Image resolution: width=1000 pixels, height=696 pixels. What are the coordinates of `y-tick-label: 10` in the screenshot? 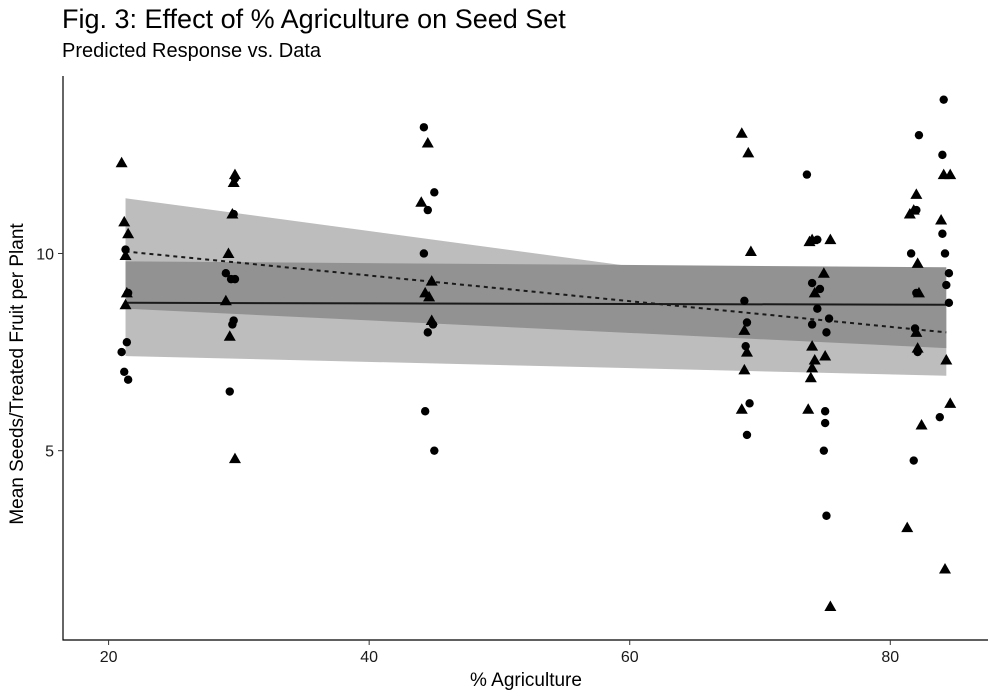 It's located at (45, 254).